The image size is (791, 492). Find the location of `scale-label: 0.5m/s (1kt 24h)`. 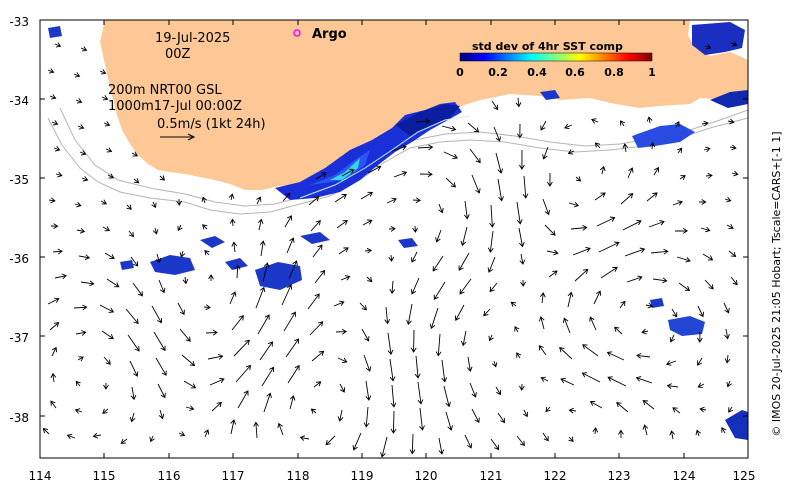

scale-label: 0.5m/s (1kt 24h) is located at coordinates (211, 124).